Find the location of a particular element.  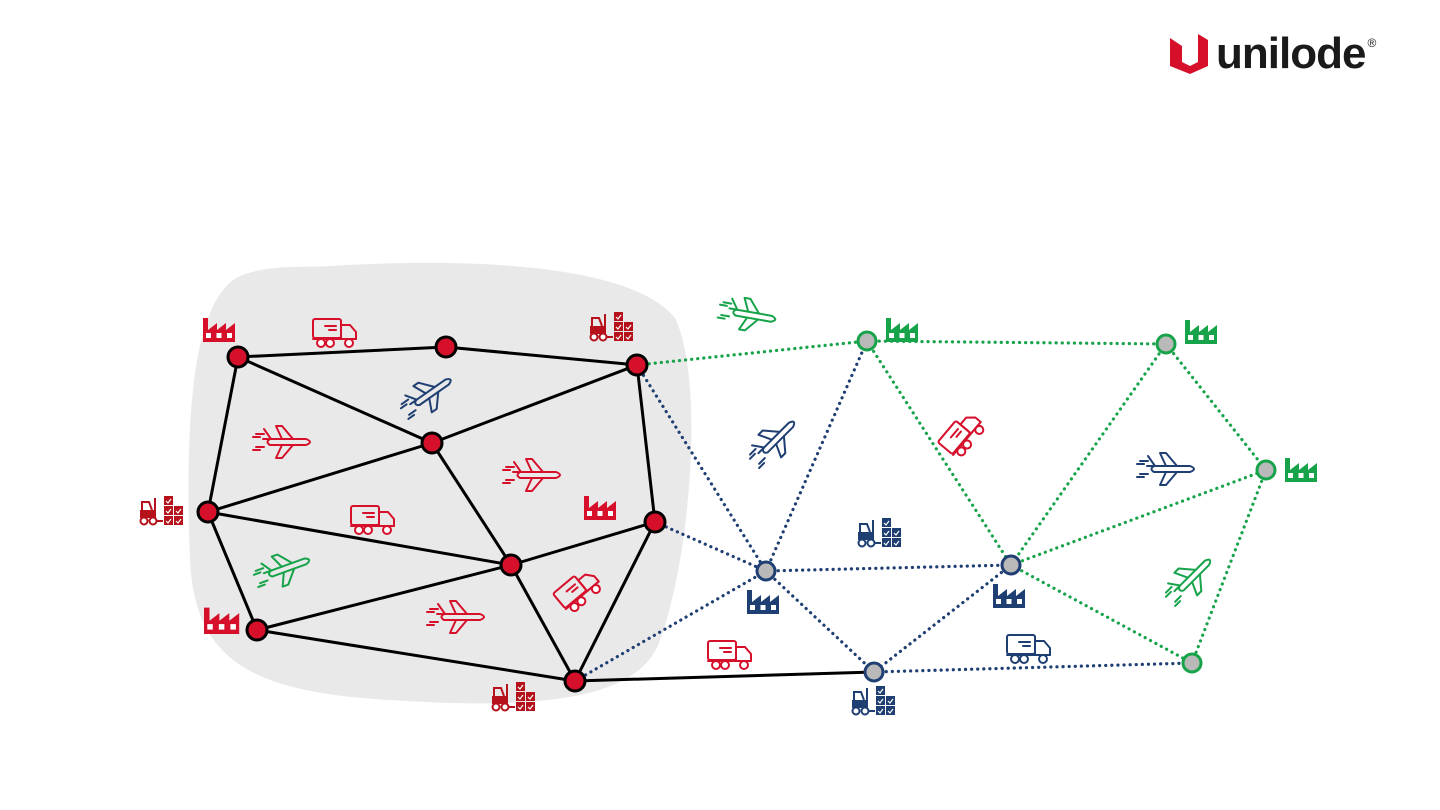

edge-g2-n2 is located at coordinates (1088, 454).